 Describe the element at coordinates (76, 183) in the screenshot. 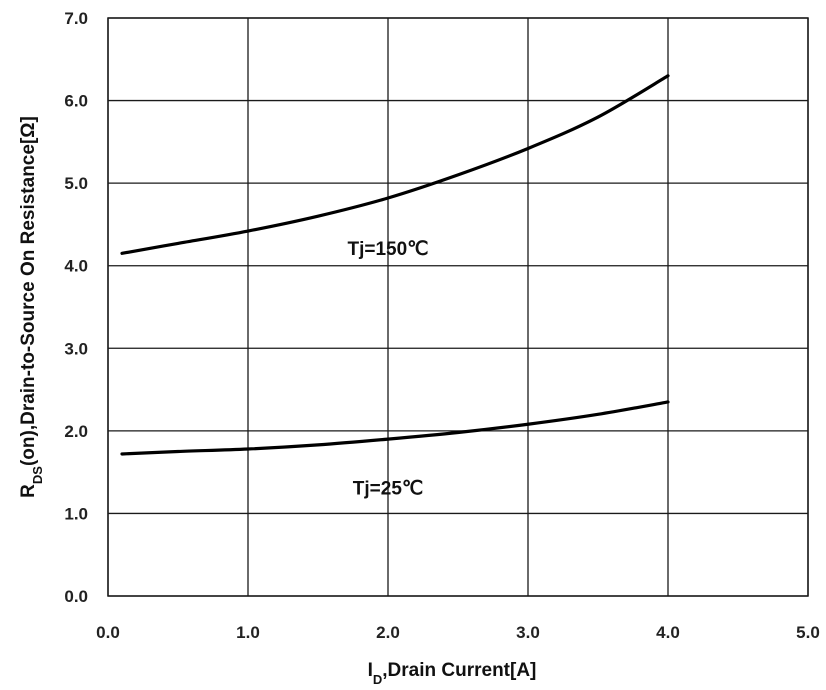

I see `y-tick-label: 5.0` at that location.